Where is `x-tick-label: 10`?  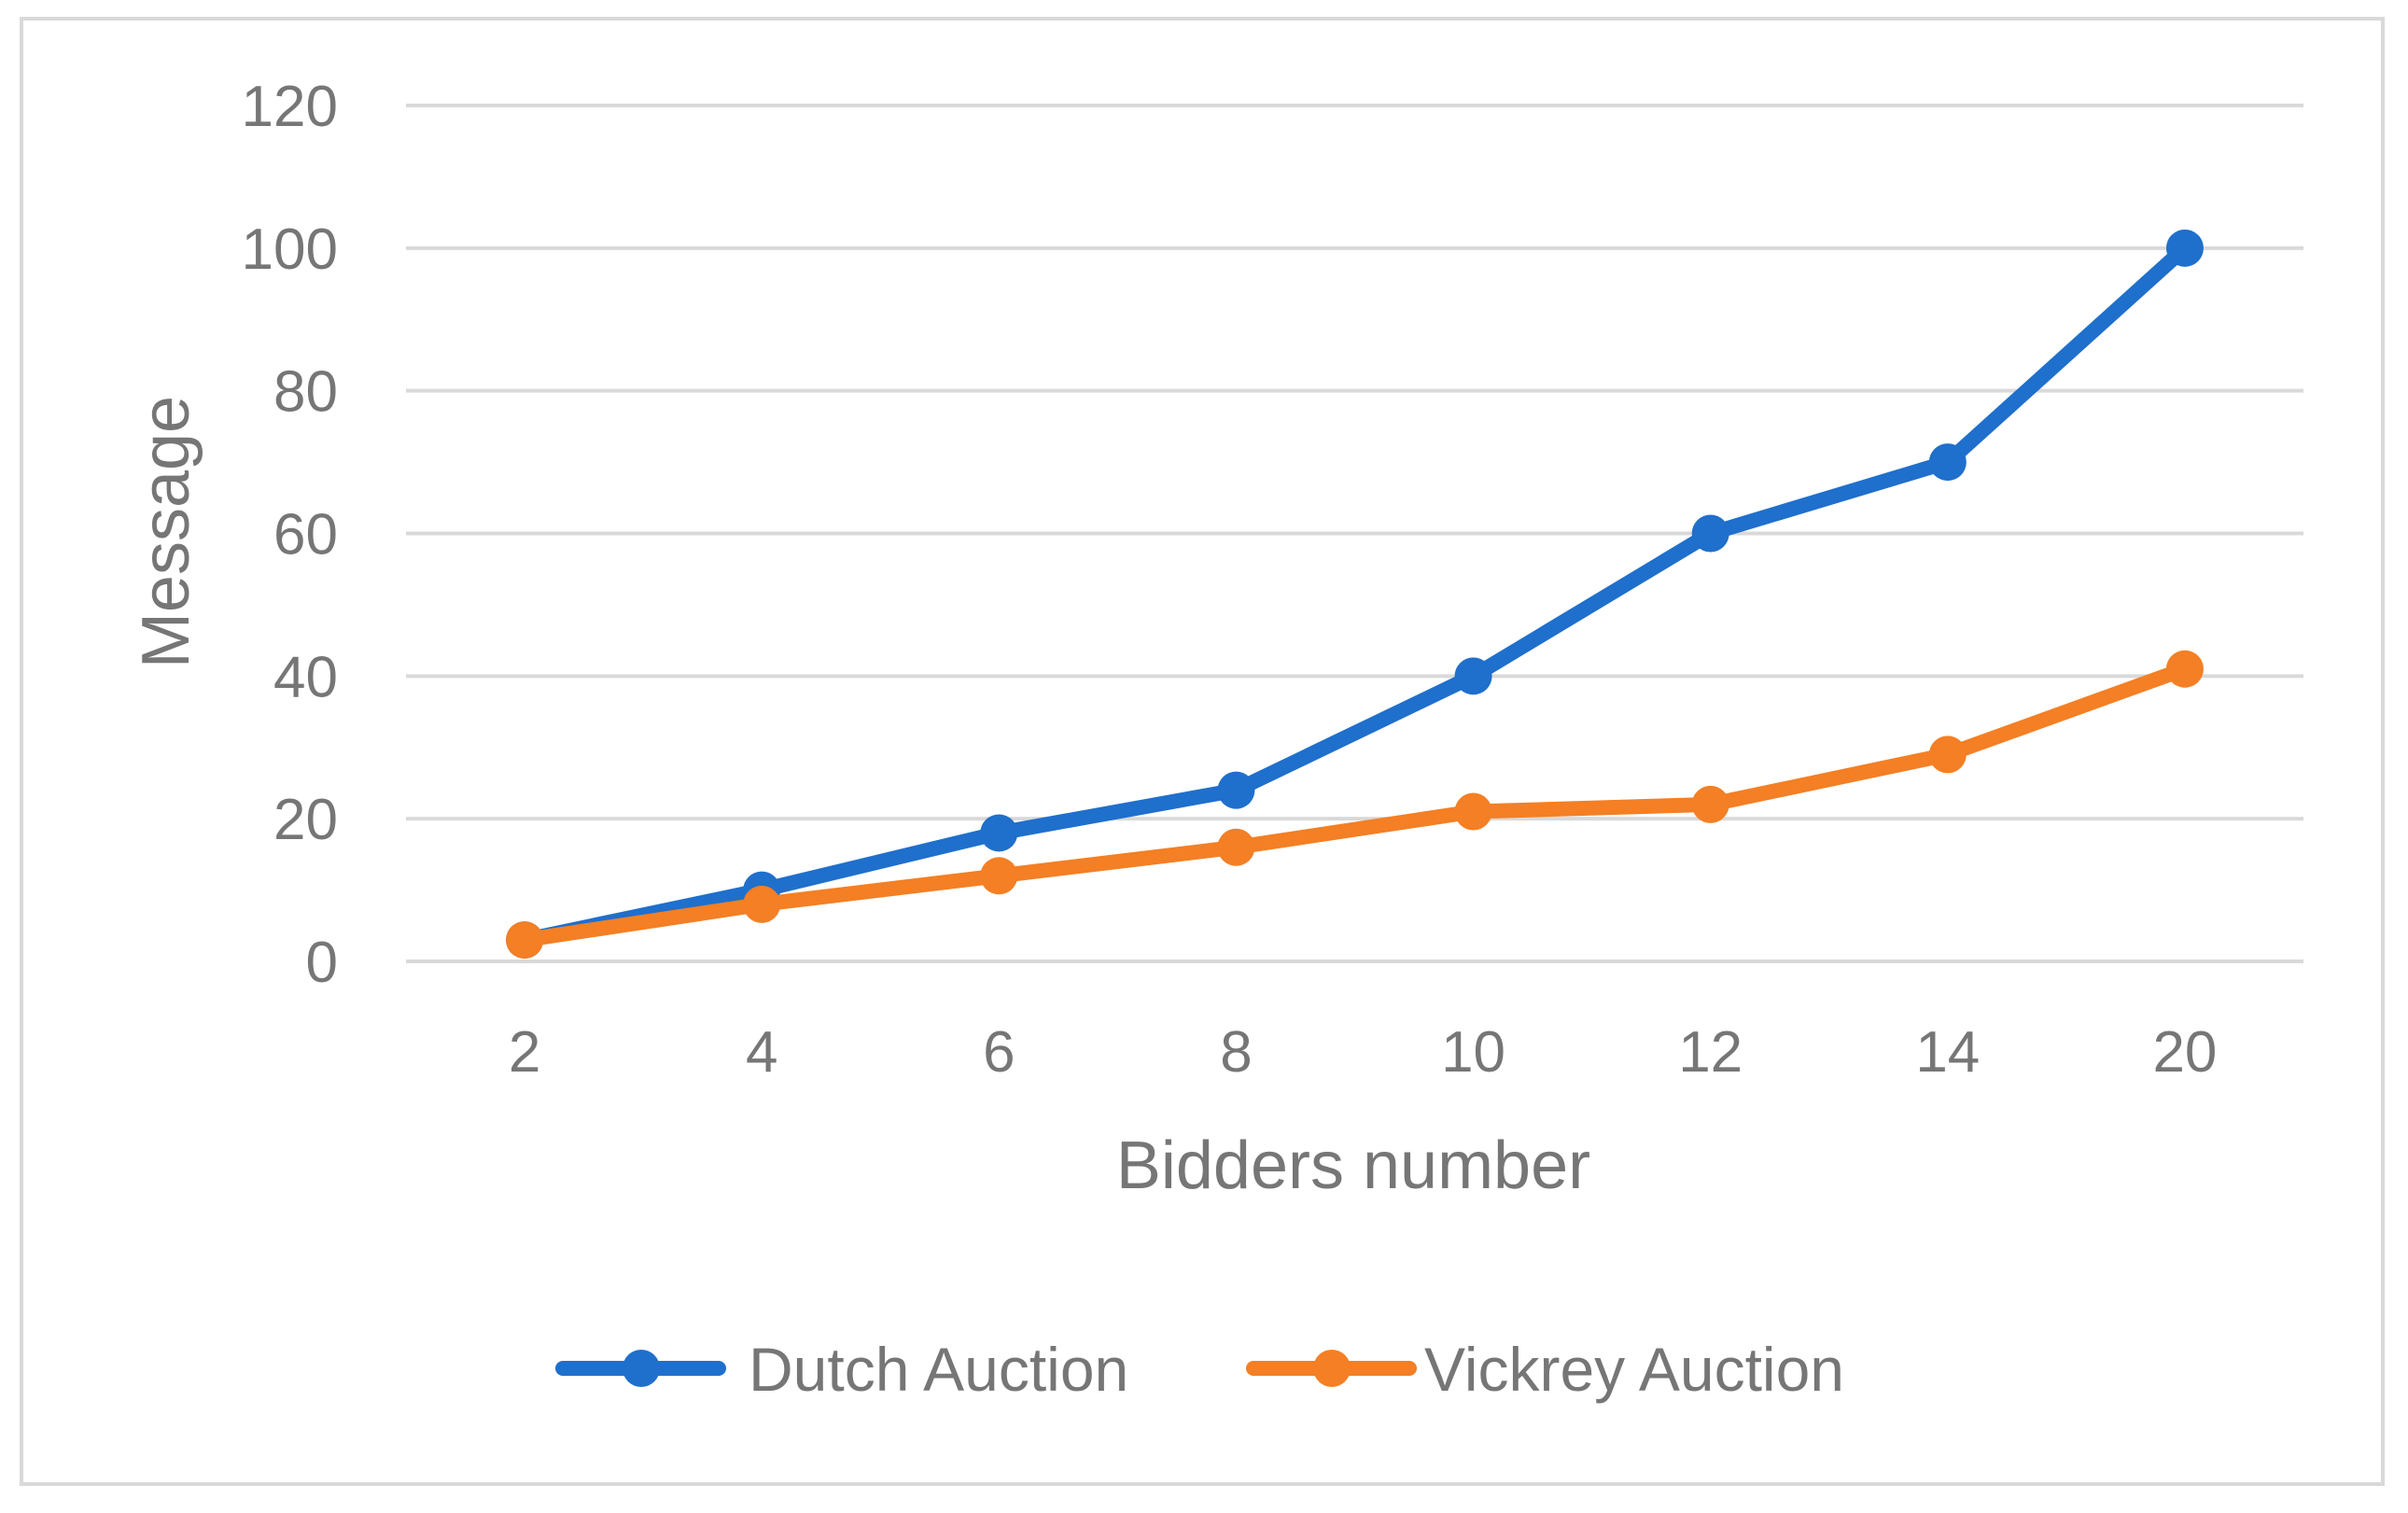 x-tick-label: 10 is located at coordinates (1473, 1052).